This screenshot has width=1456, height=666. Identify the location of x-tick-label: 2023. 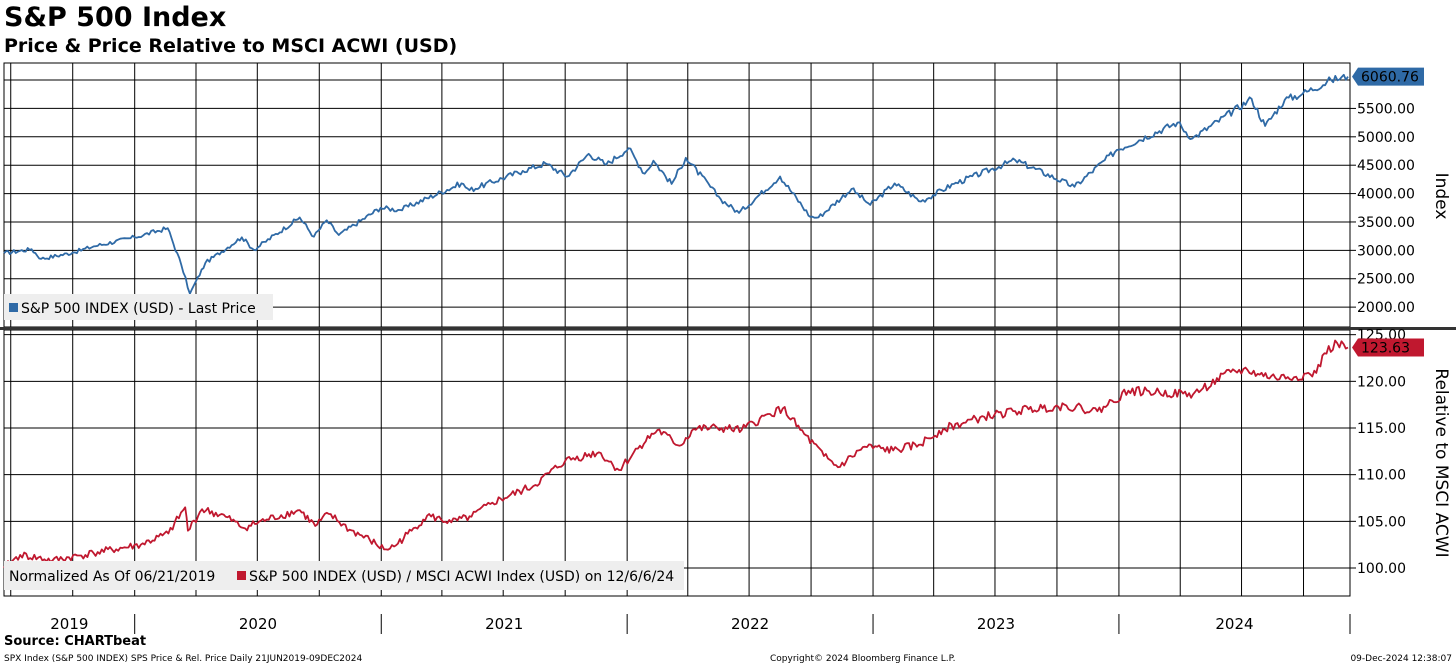
(996, 624).